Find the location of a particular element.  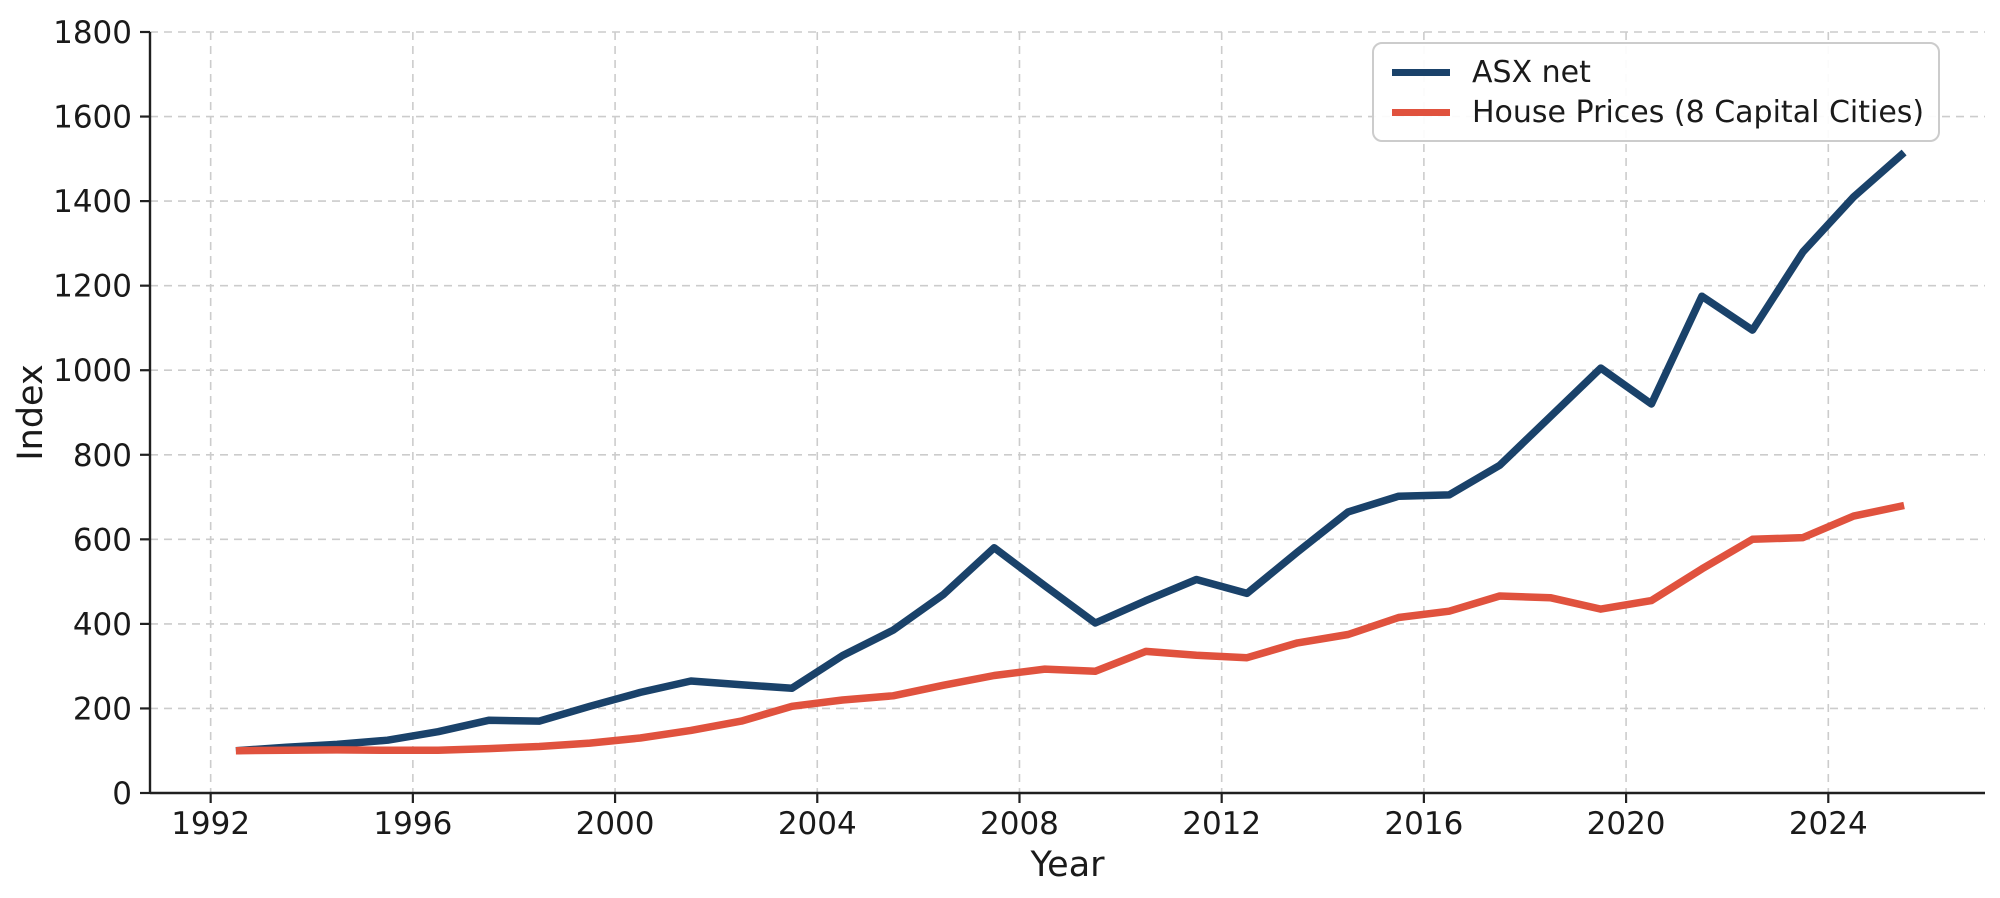

legend: ASX net House Prices (8 Capital Cities) is located at coordinates (1656, 92).